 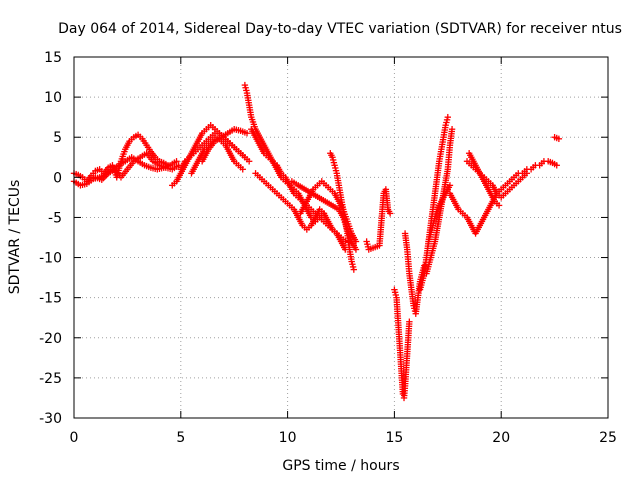 I want to click on y-tick-label: -30, so click(x=50, y=419).